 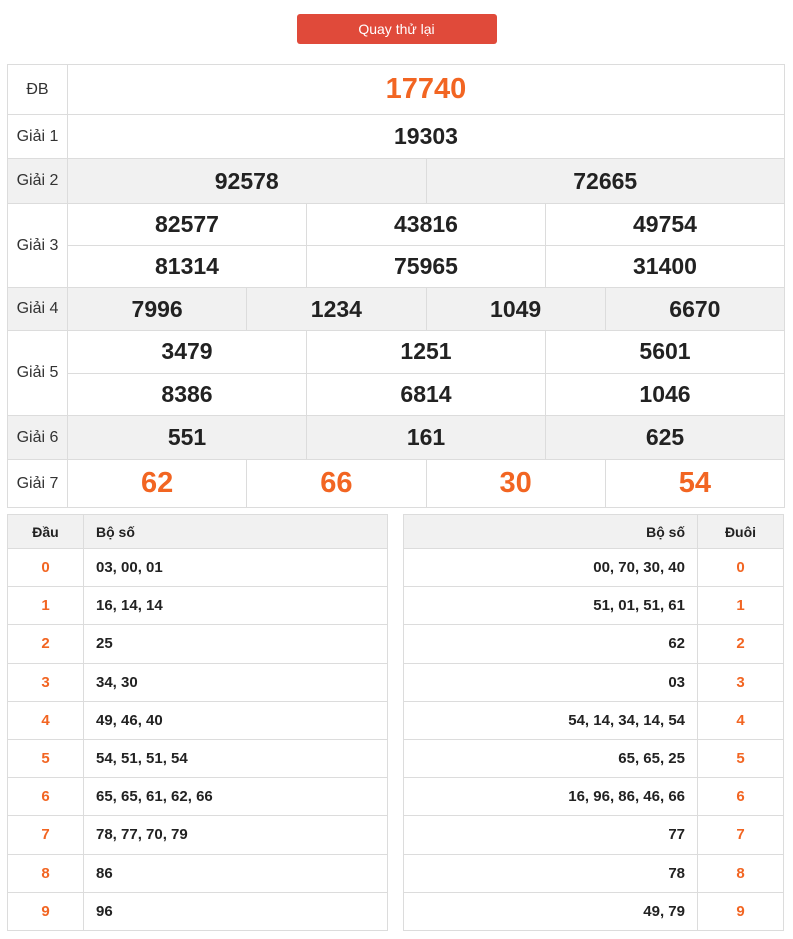 I want to click on prize-number: 5601, so click(x=664, y=352).